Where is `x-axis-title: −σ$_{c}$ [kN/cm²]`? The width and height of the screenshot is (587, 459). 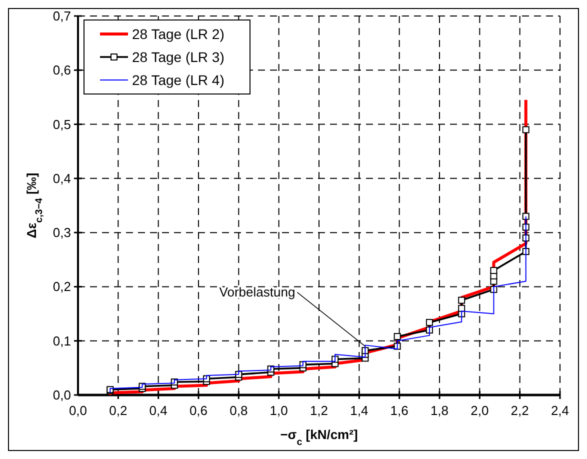
x-axis-title: −σ$_{c}$ [kN/cm²] is located at coordinates (319, 437).